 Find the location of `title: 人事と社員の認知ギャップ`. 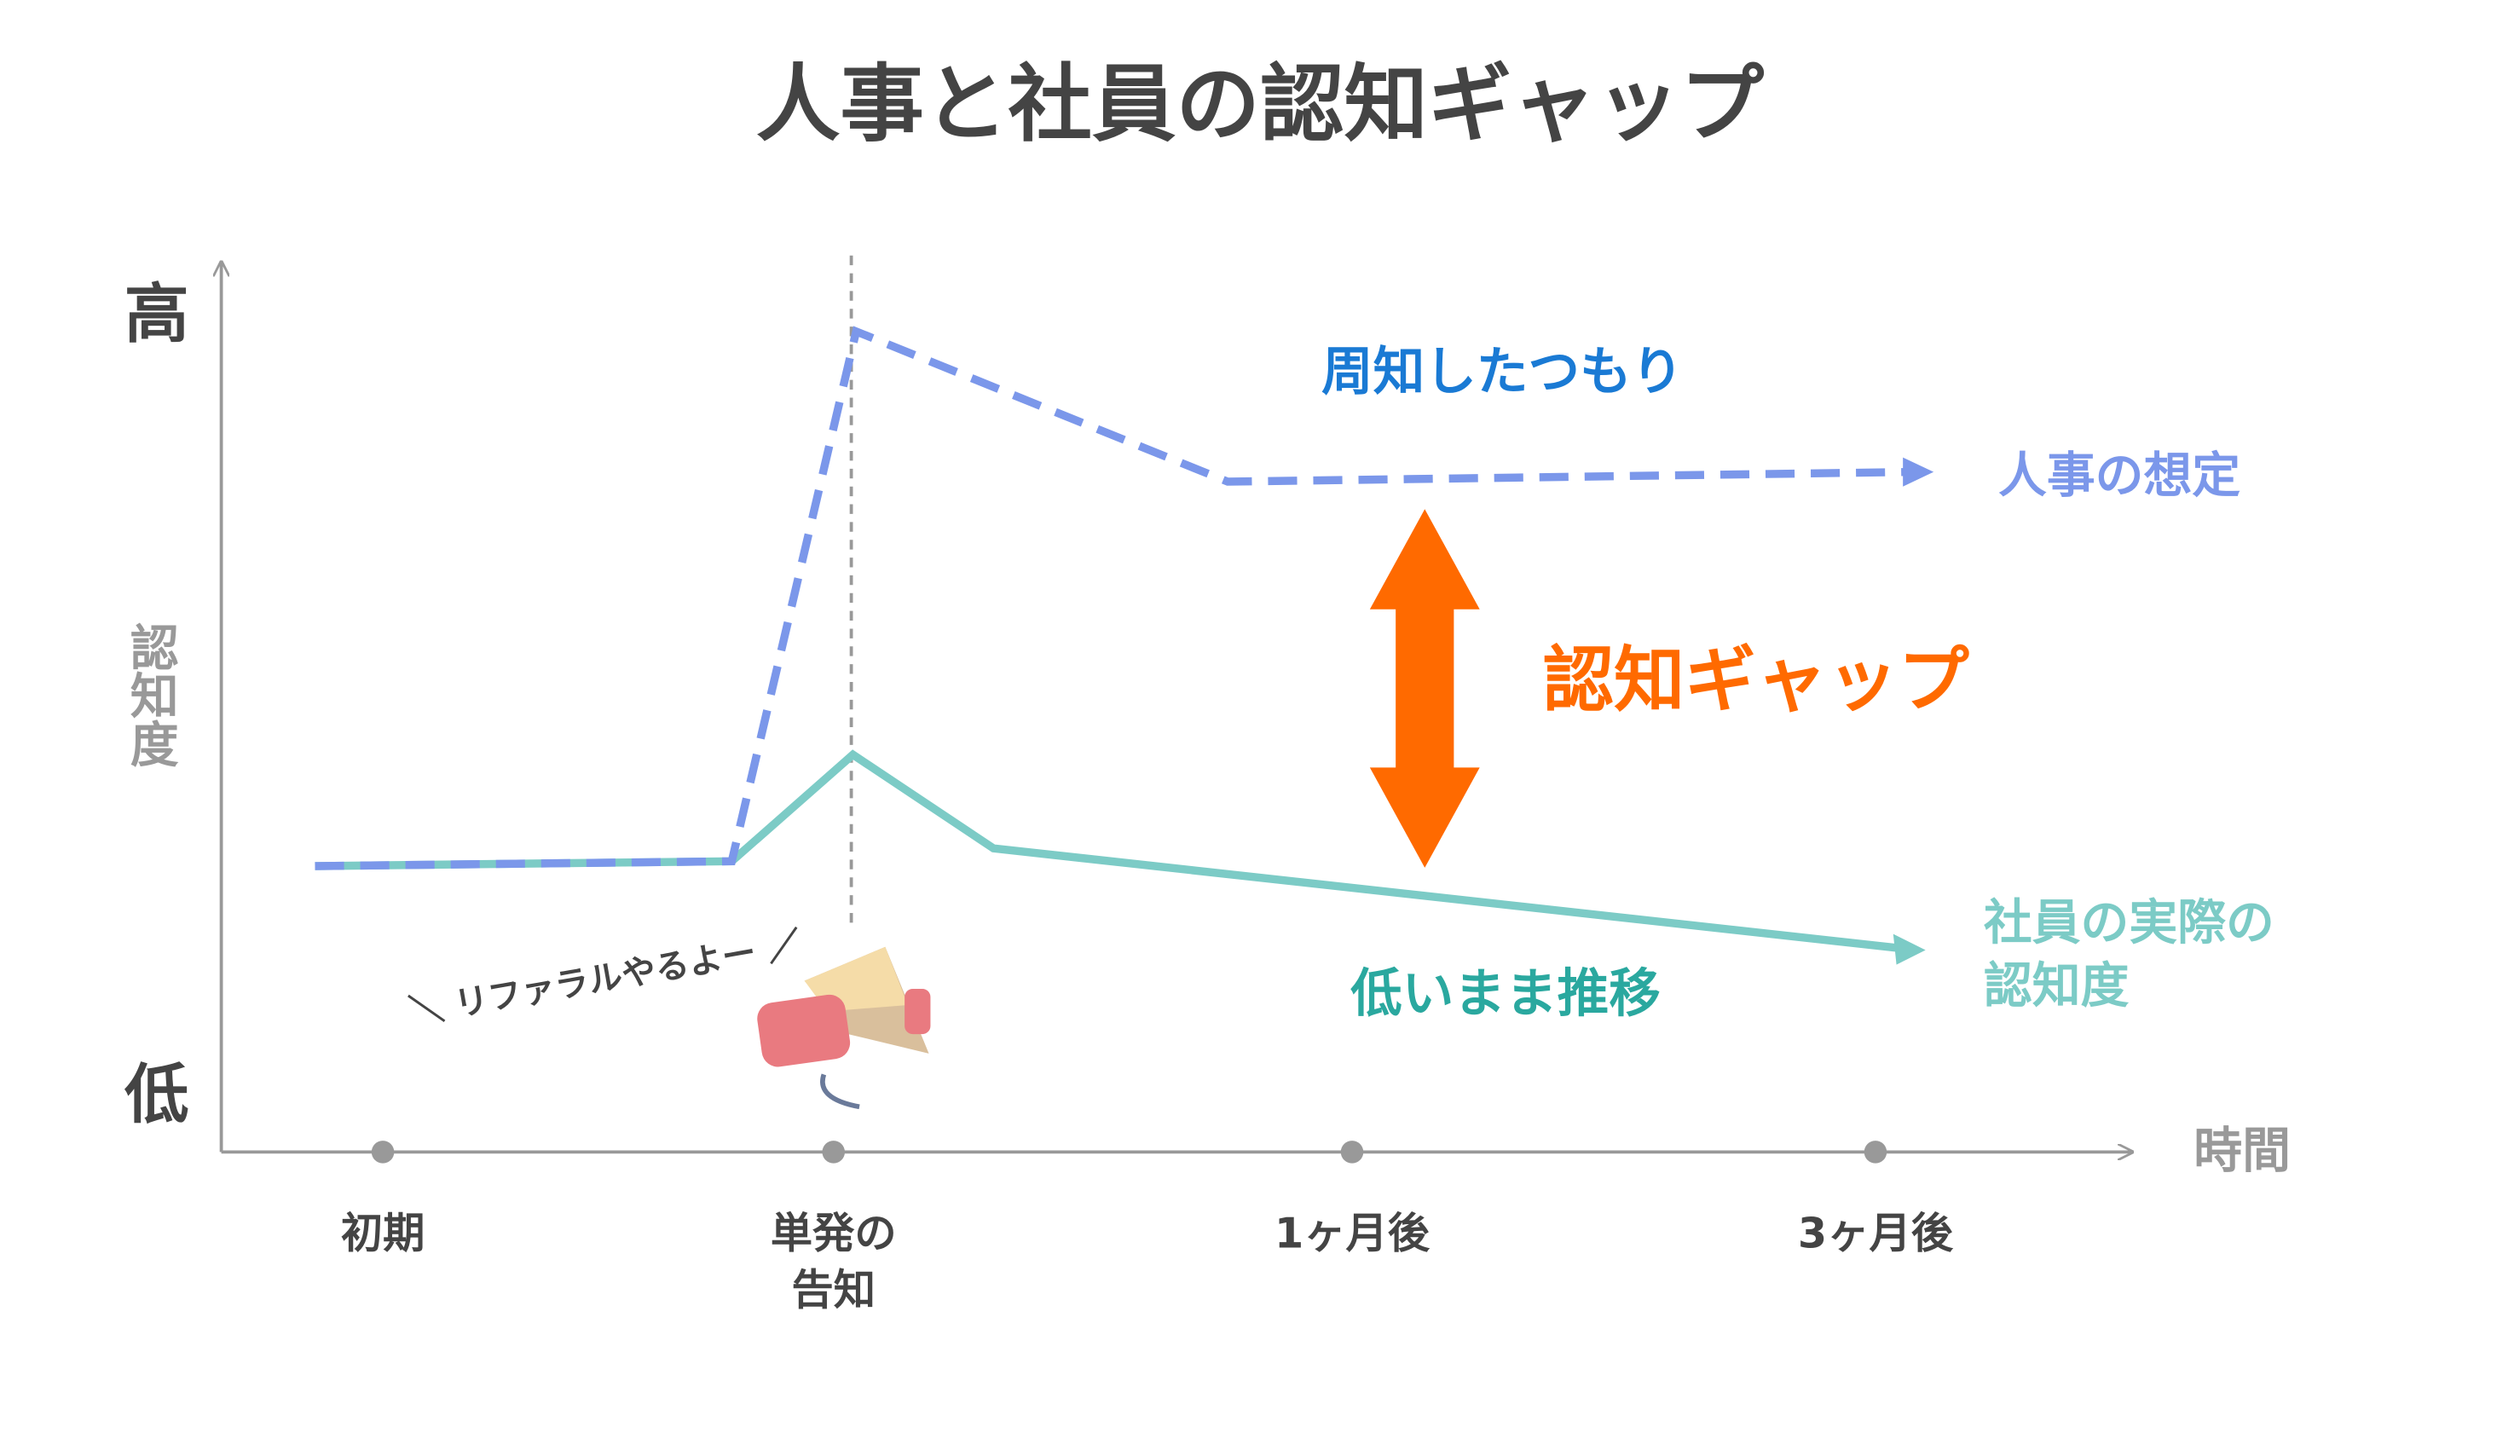

title: 人事と社員の認知ギャップ is located at coordinates (1260, 104).